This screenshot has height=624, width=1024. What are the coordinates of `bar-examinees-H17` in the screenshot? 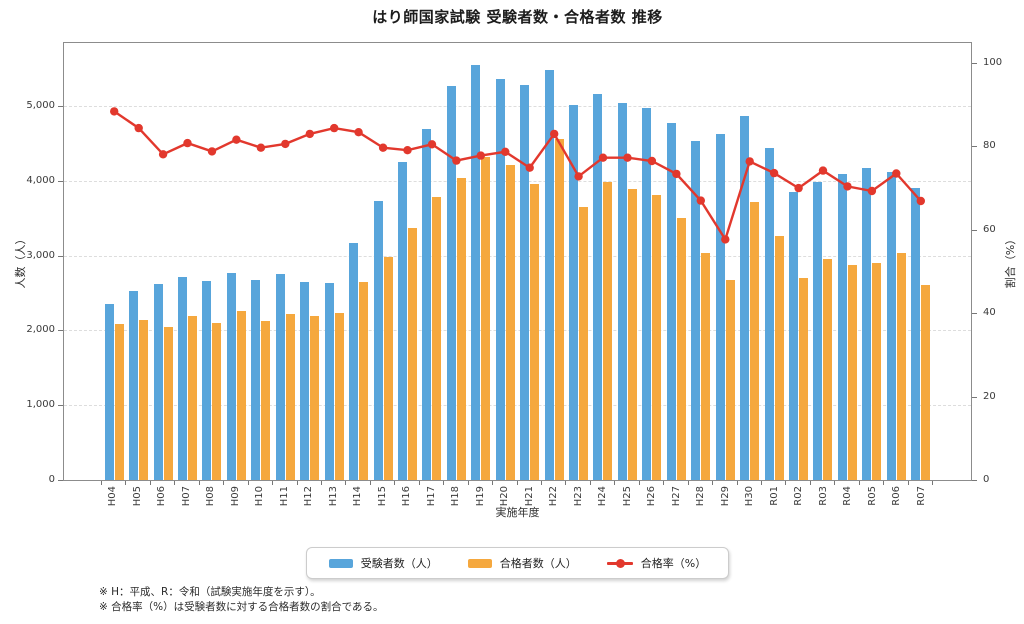 It's located at (427, 304).